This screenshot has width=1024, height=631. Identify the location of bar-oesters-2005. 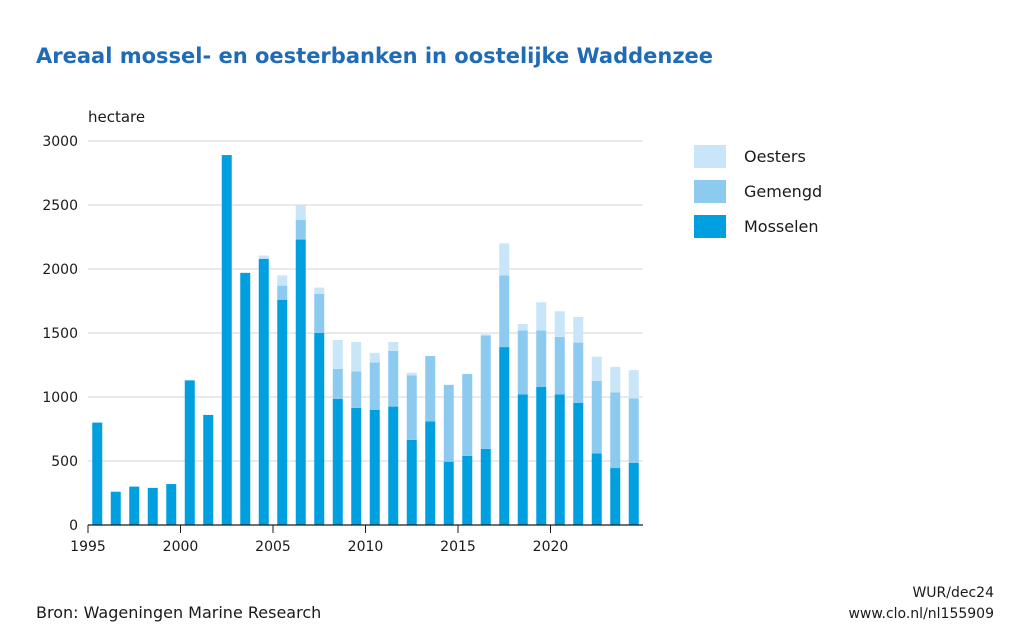
(282, 280).